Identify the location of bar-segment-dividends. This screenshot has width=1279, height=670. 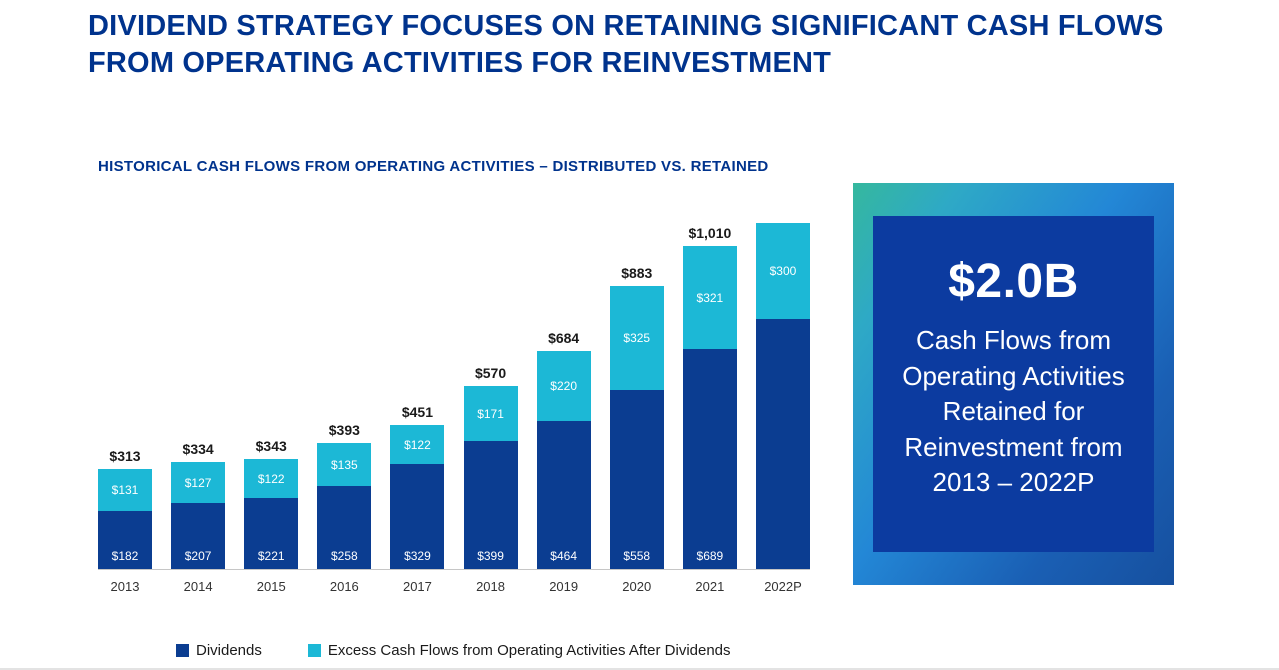
(782, 444).